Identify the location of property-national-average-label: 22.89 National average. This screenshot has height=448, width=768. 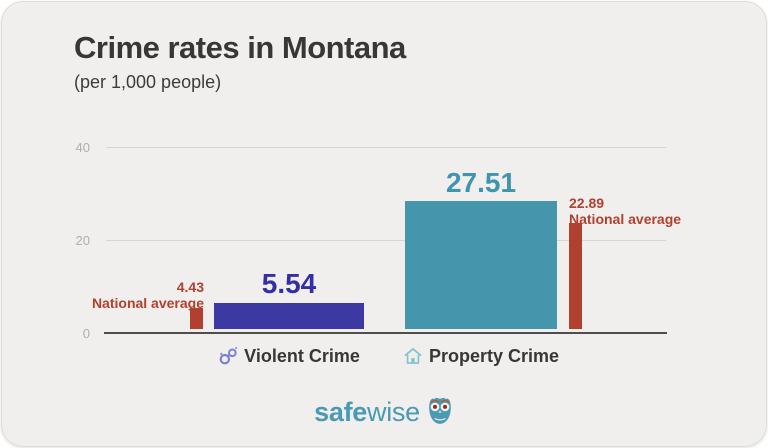
(634, 211).